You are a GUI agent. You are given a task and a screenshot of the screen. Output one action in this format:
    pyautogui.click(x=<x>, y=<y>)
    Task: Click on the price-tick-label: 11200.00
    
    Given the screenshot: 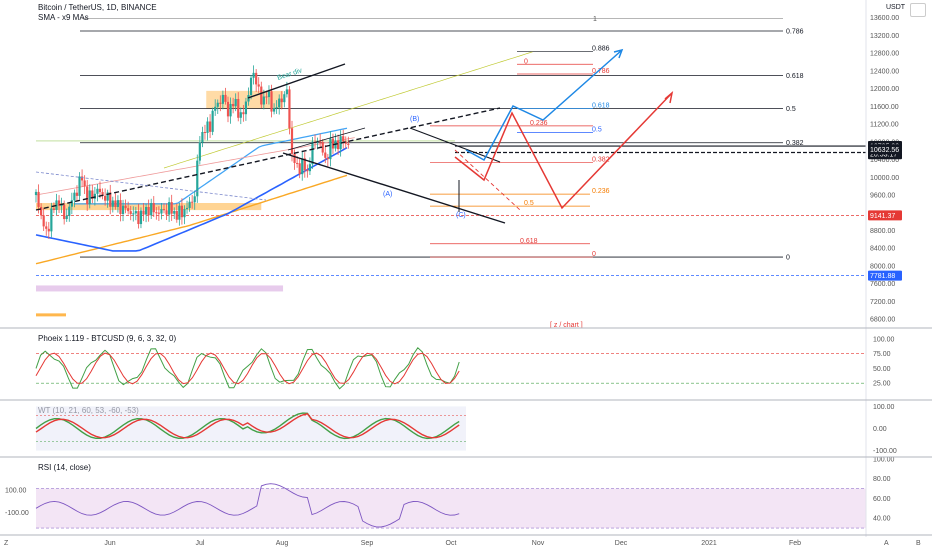 What is the action you would take?
    pyautogui.click(x=884, y=125)
    